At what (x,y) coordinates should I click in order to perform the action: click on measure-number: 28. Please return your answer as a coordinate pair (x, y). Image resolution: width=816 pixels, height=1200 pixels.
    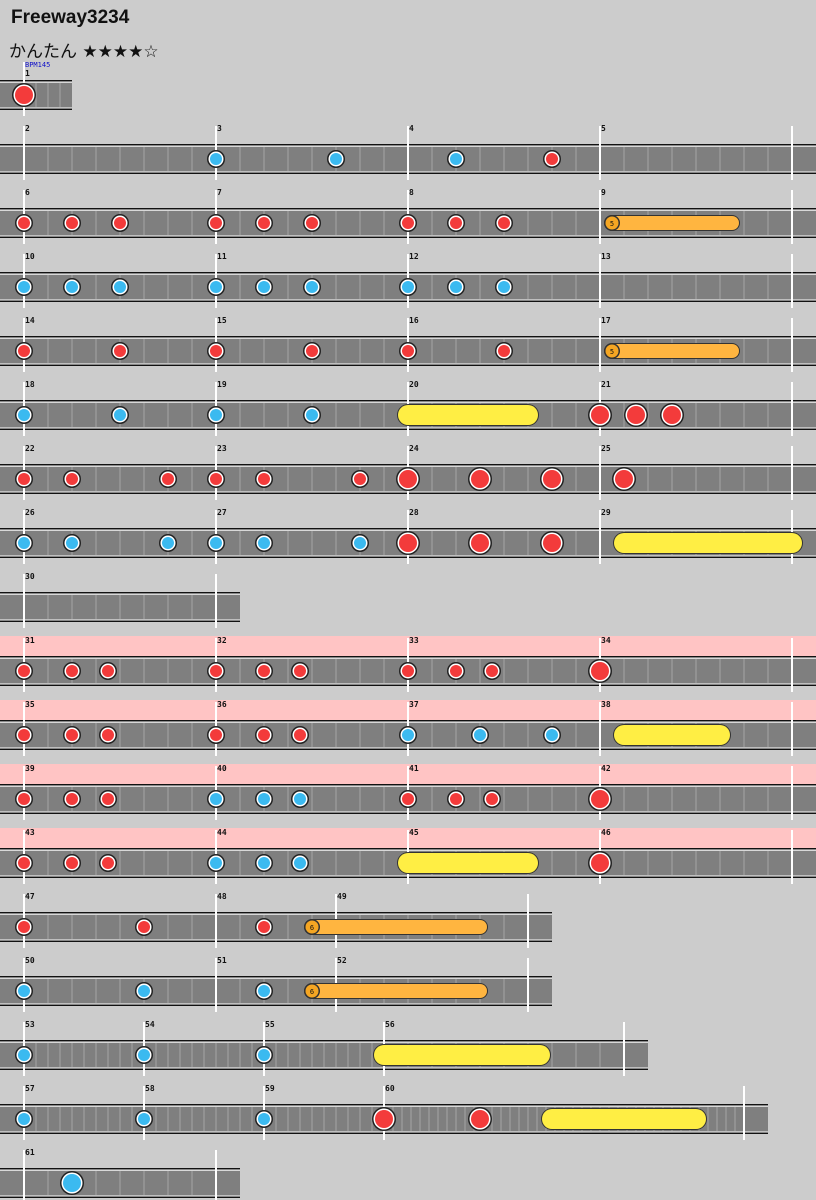
    Looking at the image, I should click on (414, 512).